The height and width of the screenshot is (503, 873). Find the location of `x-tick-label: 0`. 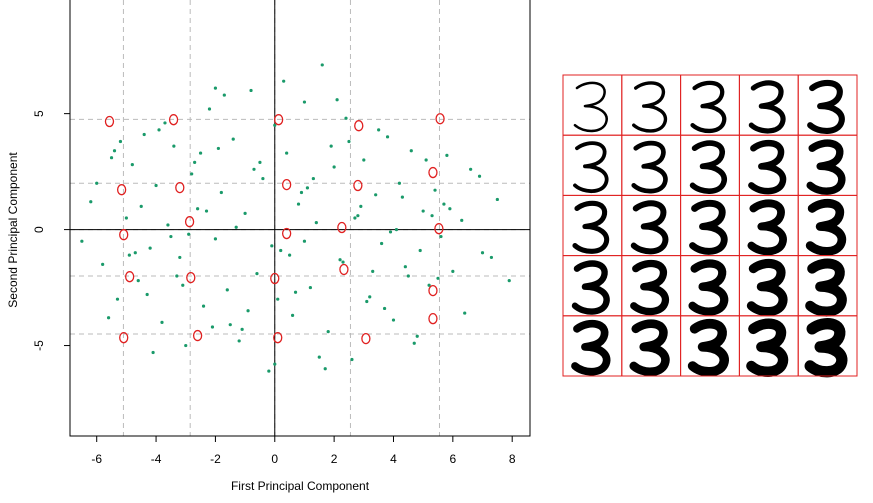

x-tick-label: 0 is located at coordinates (274, 459).